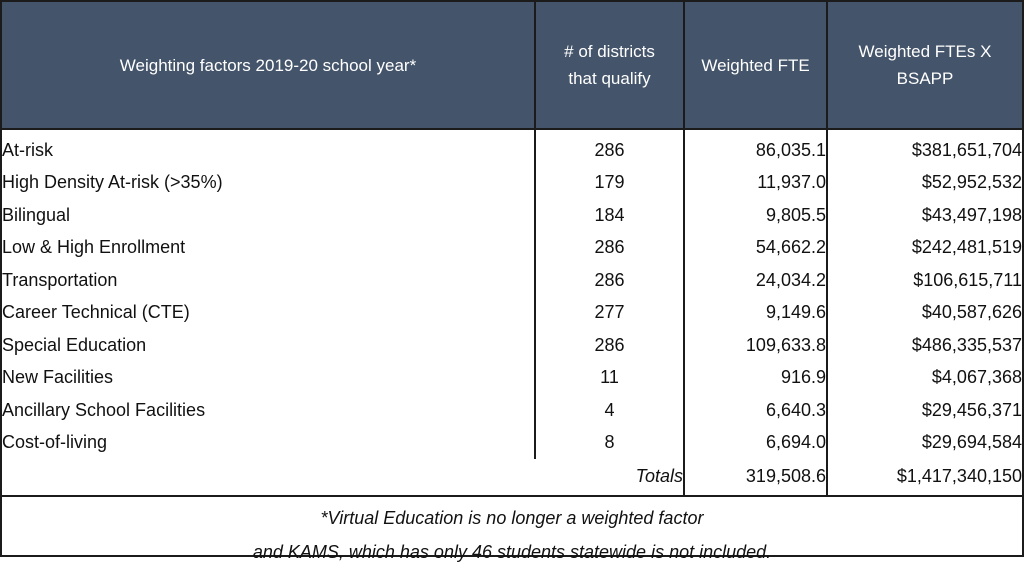 The image size is (1024, 569). What do you see at coordinates (609, 78) in the screenshot?
I see `header-districts-line2: that qualify` at bounding box center [609, 78].